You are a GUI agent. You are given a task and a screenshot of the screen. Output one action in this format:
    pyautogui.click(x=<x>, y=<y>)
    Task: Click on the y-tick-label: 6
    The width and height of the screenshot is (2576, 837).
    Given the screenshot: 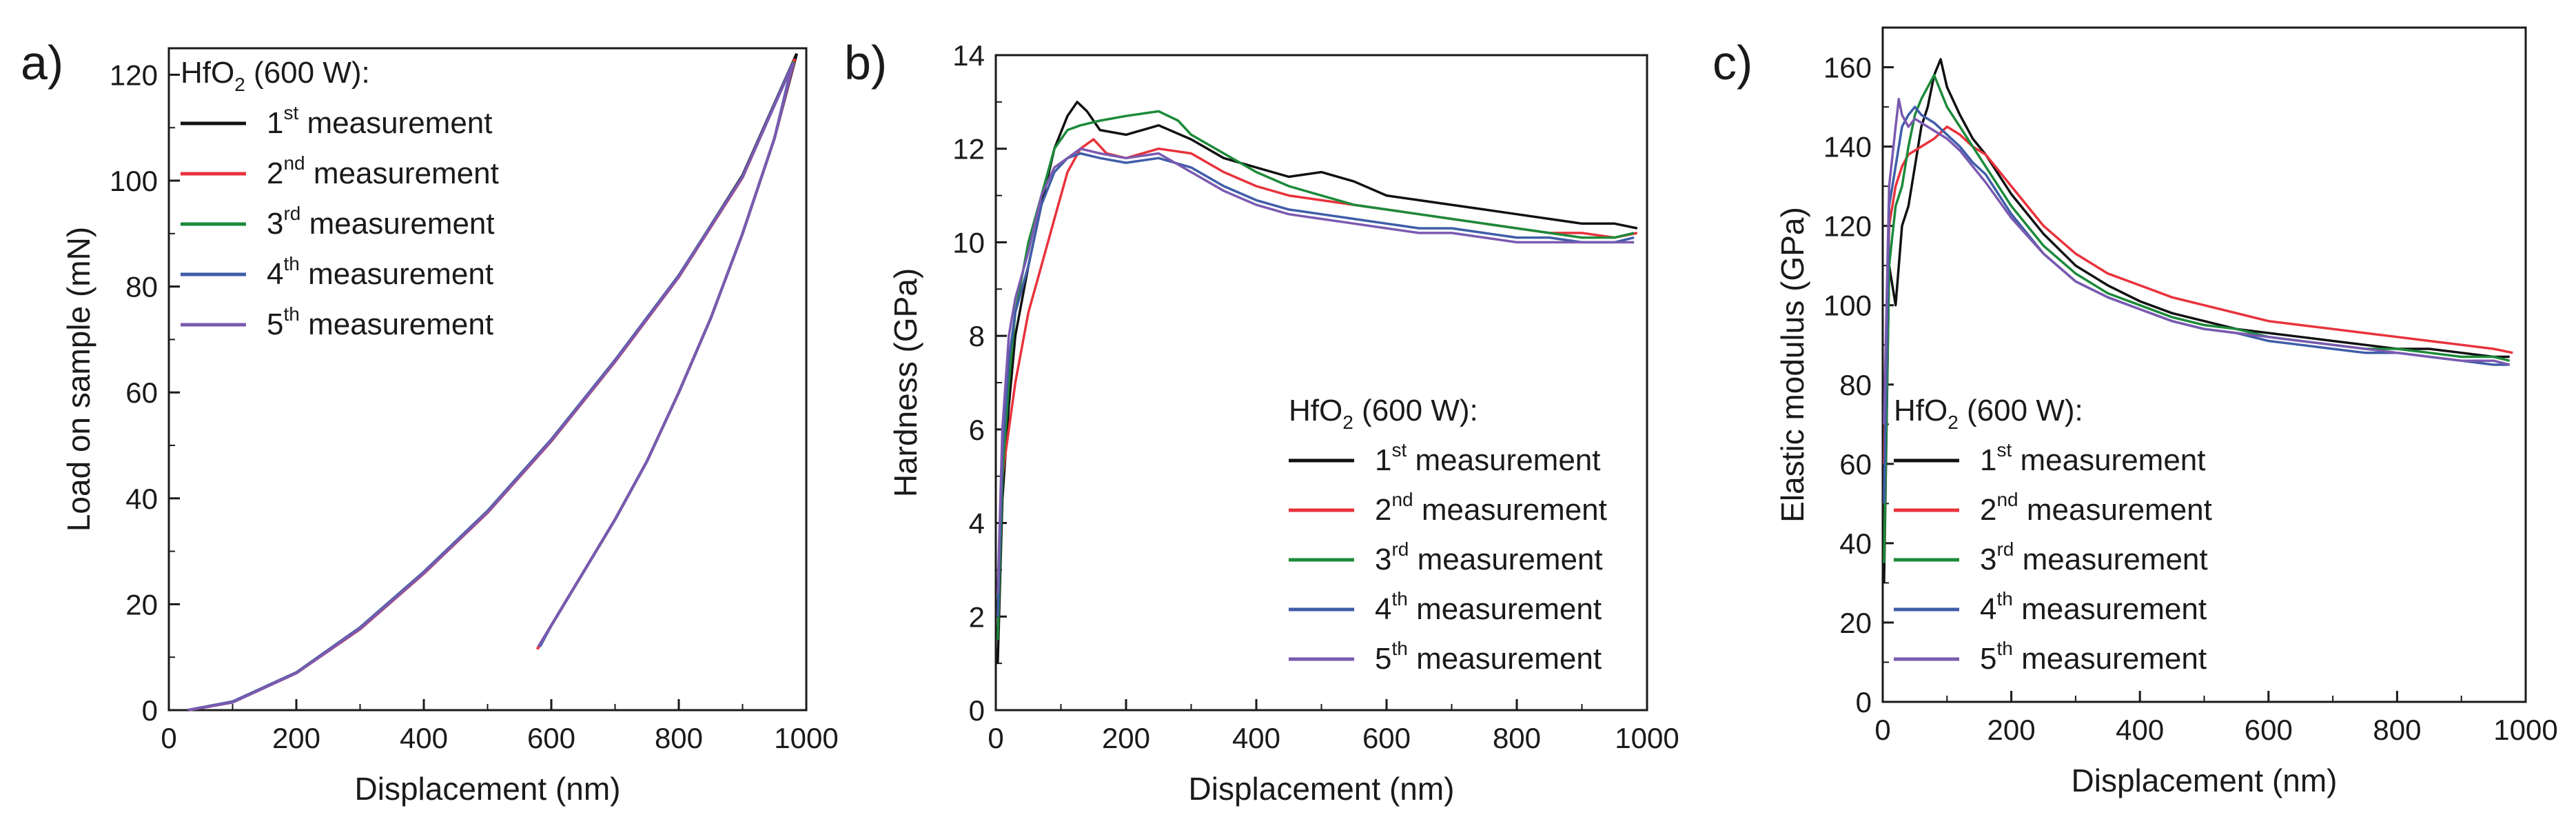 What is the action you would take?
    pyautogui.click(x=977, y=430)
    